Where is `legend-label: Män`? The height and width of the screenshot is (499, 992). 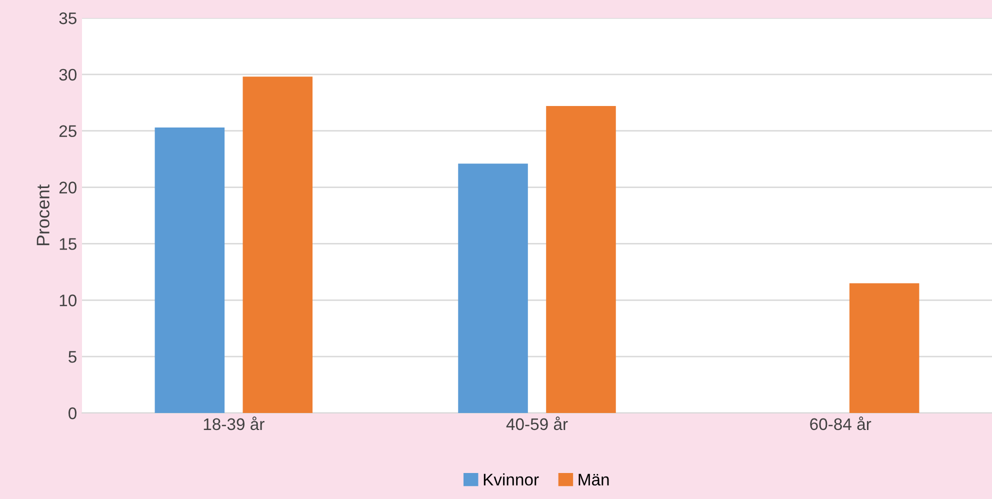
legend-label: Män is located at coordinates (593, 480).